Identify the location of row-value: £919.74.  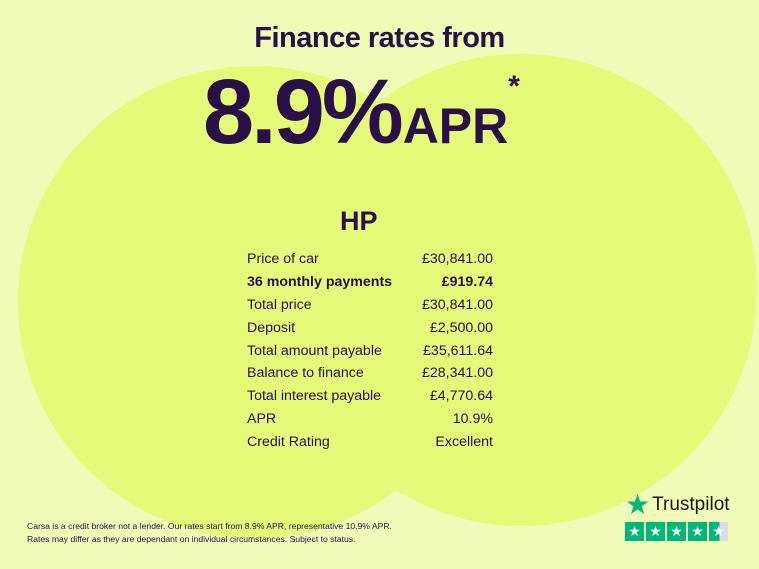
(467, 281).